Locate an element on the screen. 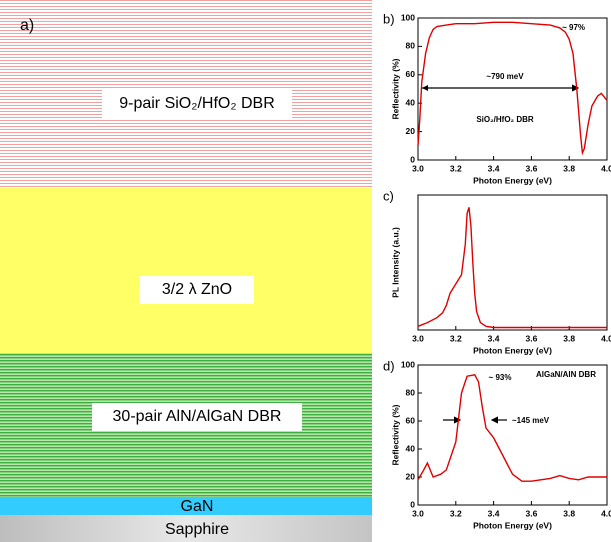  layer-label: 3/2 λ ZnO is located at coordinates (197, 289).